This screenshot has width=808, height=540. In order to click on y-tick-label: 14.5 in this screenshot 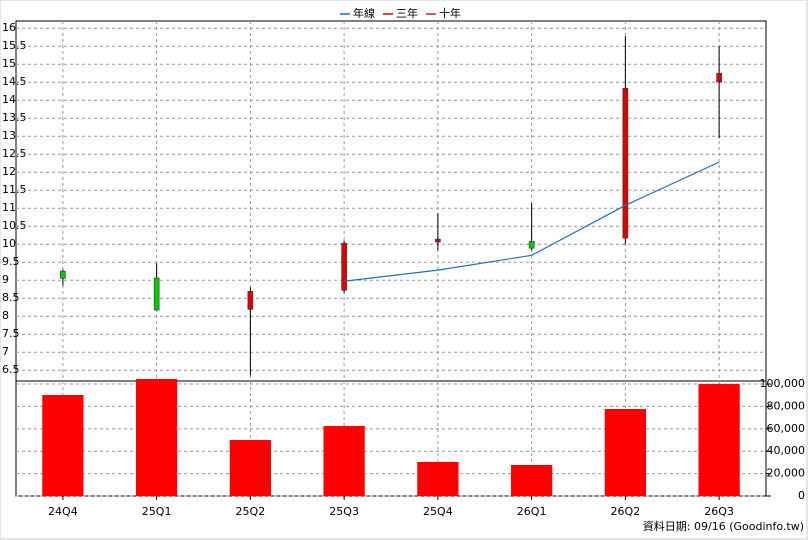, I will do `click(14, 81)`.